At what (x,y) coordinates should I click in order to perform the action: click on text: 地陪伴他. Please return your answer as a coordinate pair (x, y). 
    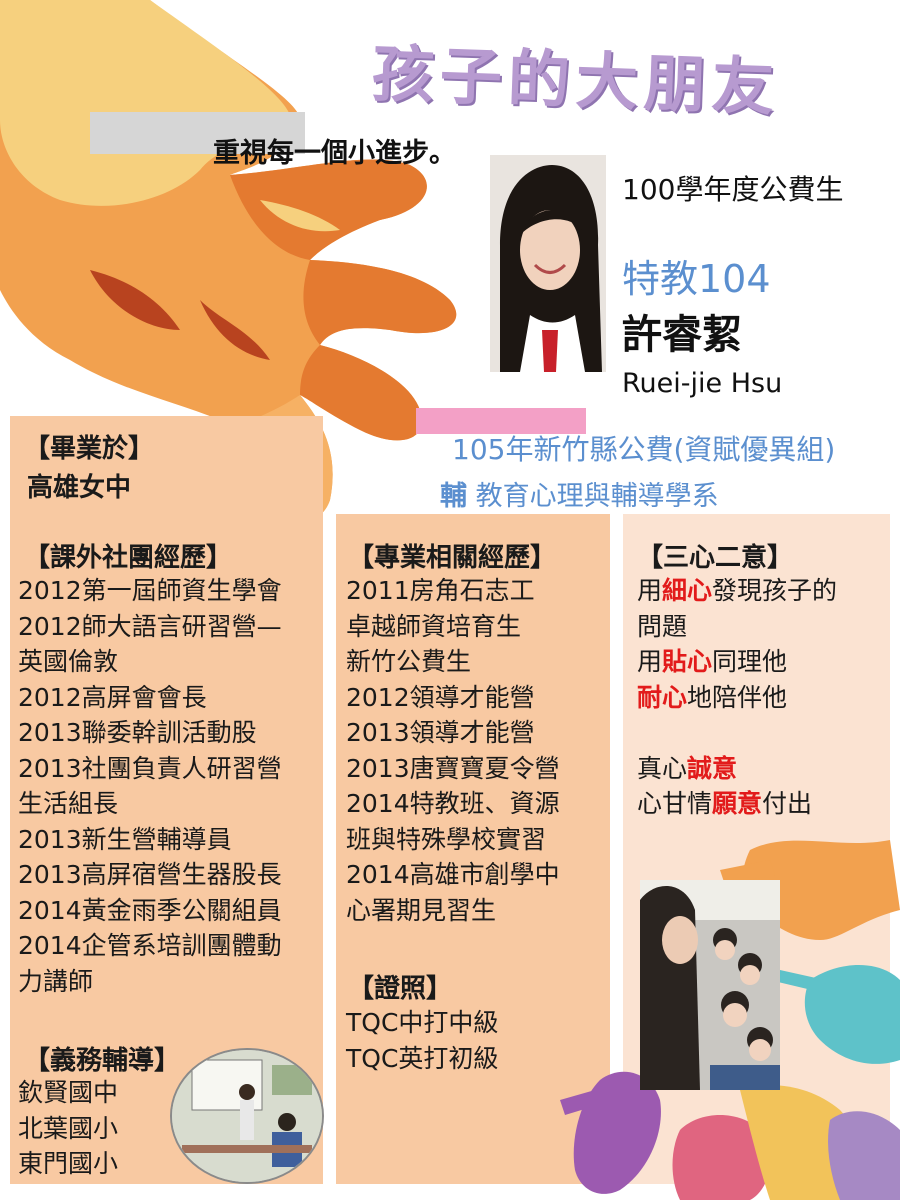
    Looking at the image, I should click on (737, 697).